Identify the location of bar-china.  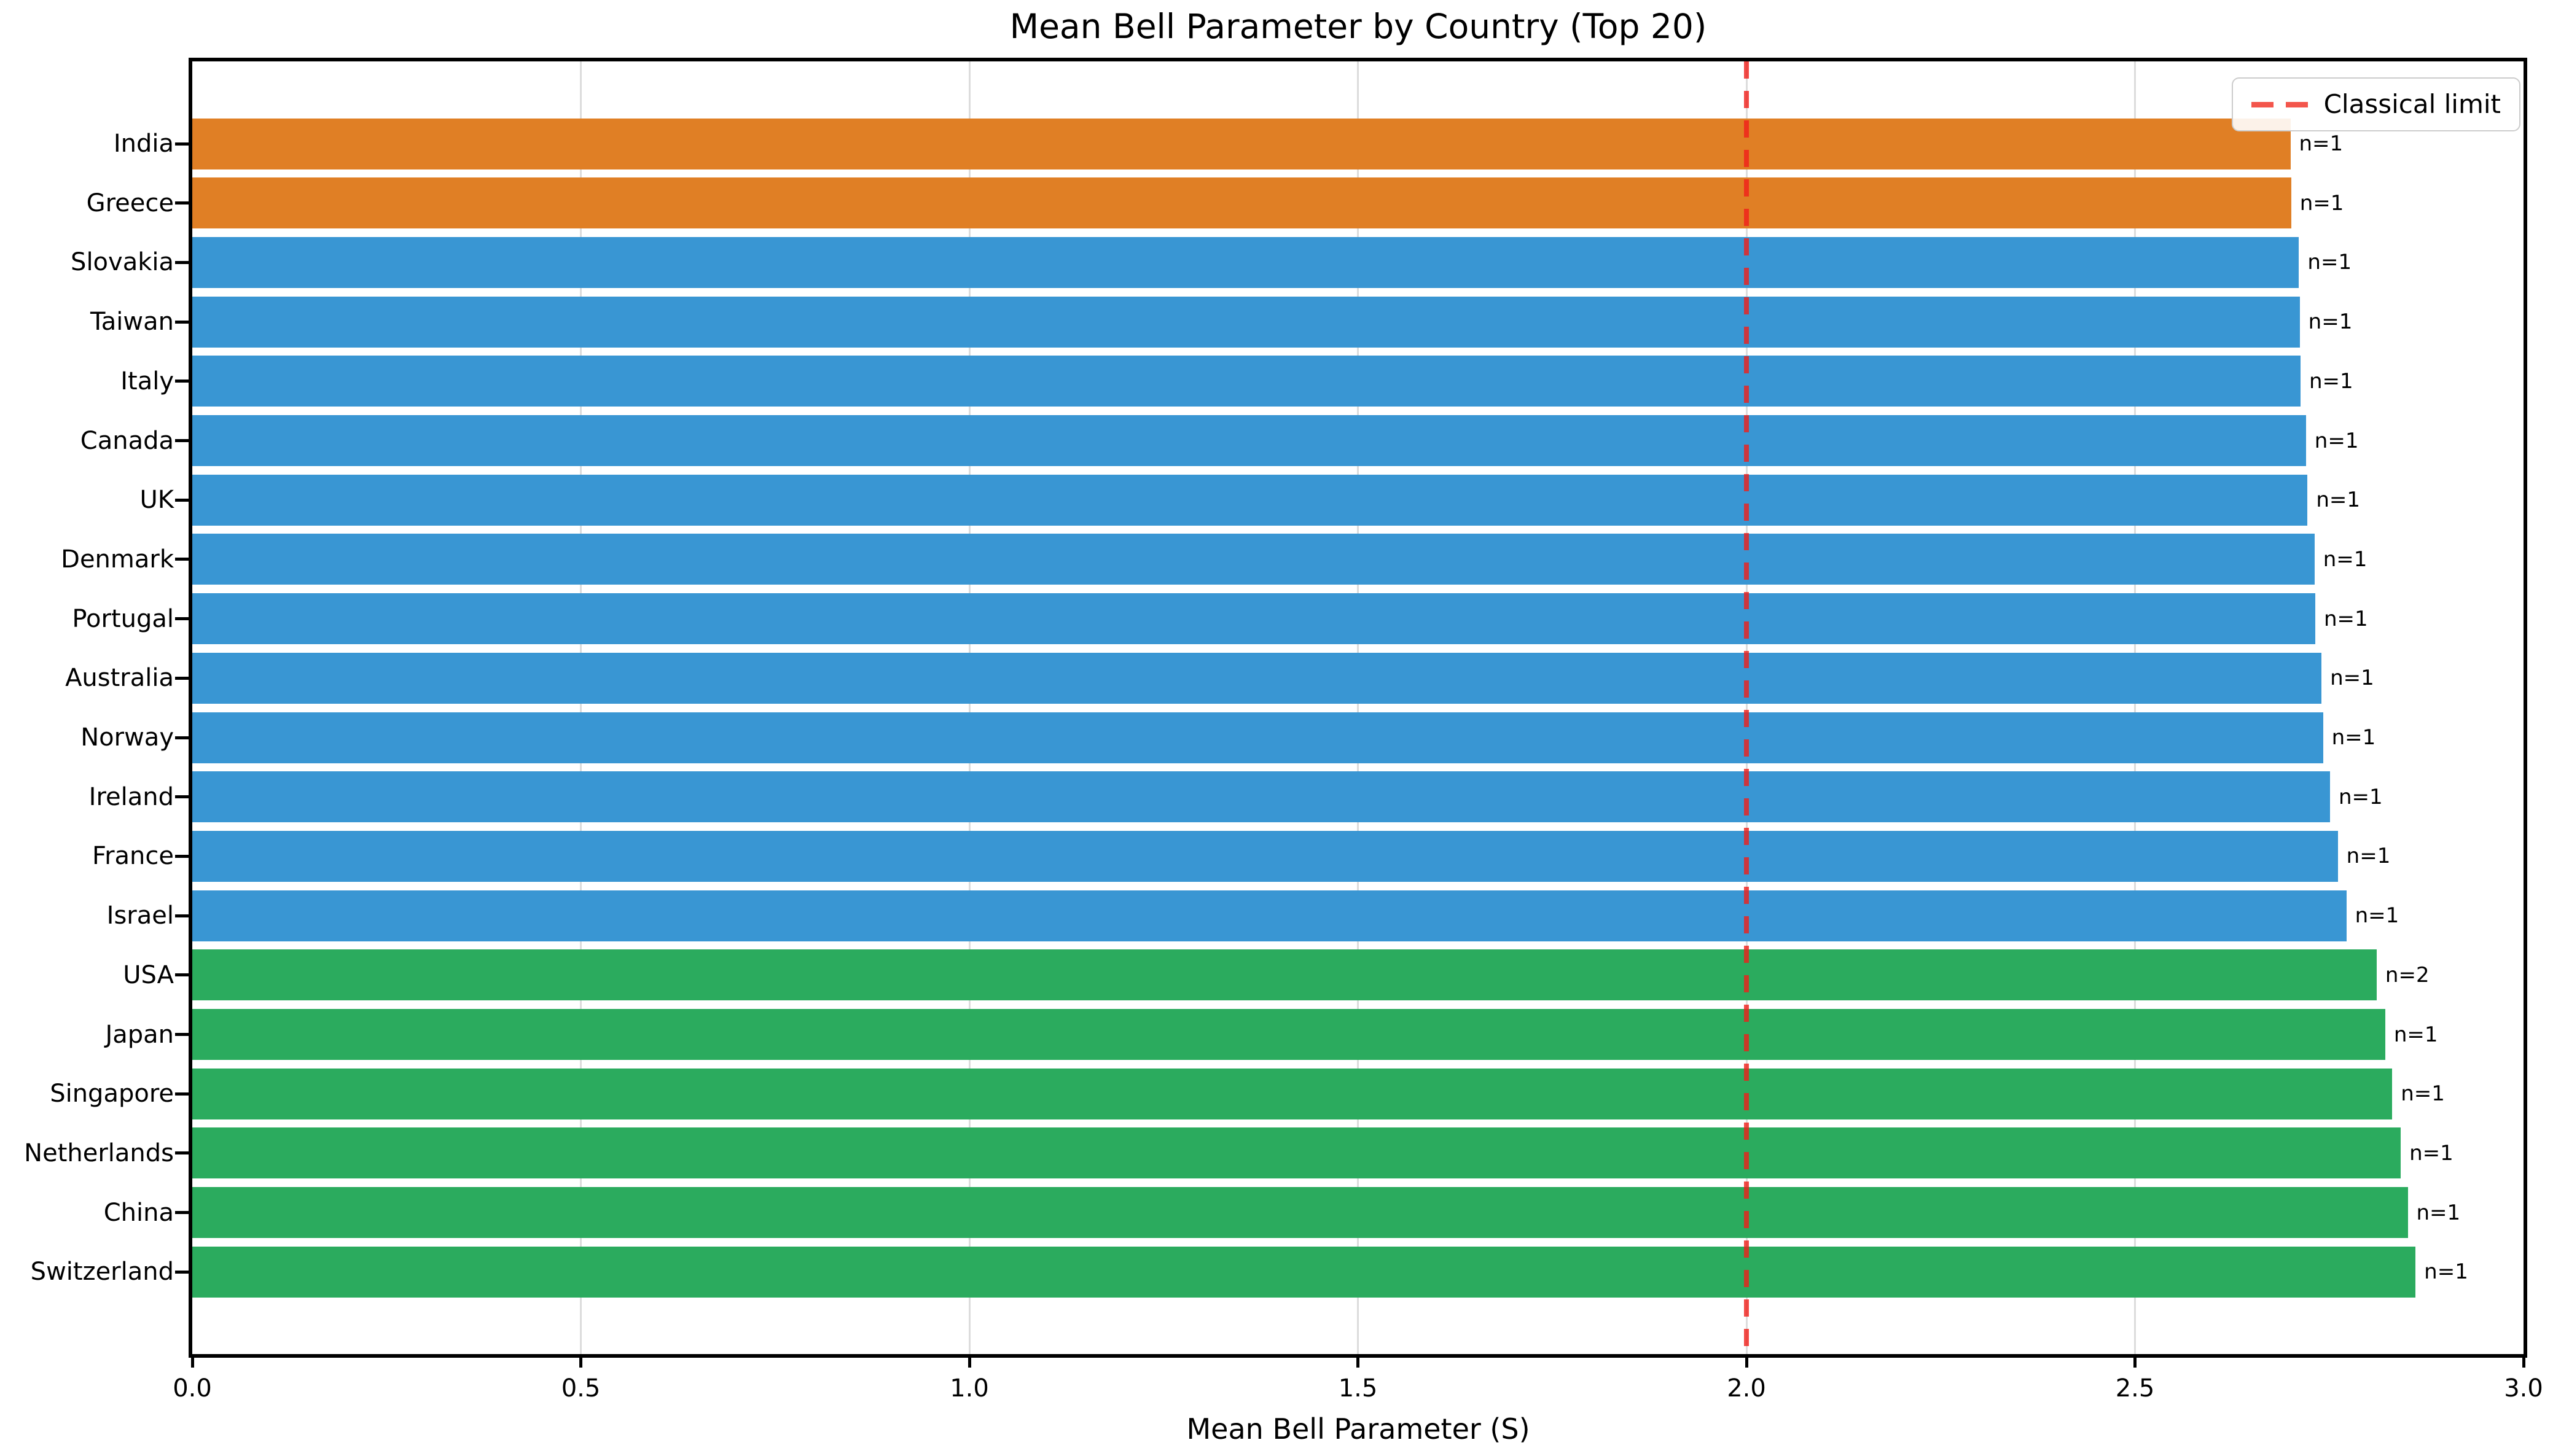
(1300, 1213).